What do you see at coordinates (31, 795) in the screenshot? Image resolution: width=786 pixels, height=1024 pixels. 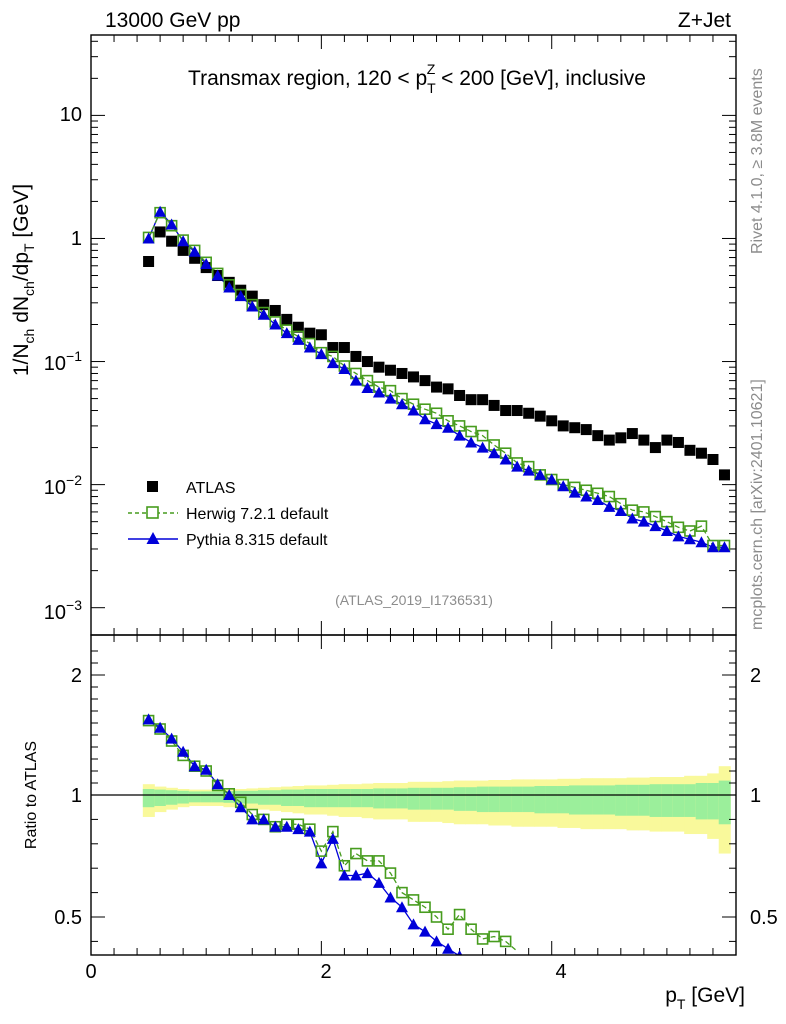 I see `ratio-ylabel: Ratio to ATLAS` at bounding box center [31, 795].